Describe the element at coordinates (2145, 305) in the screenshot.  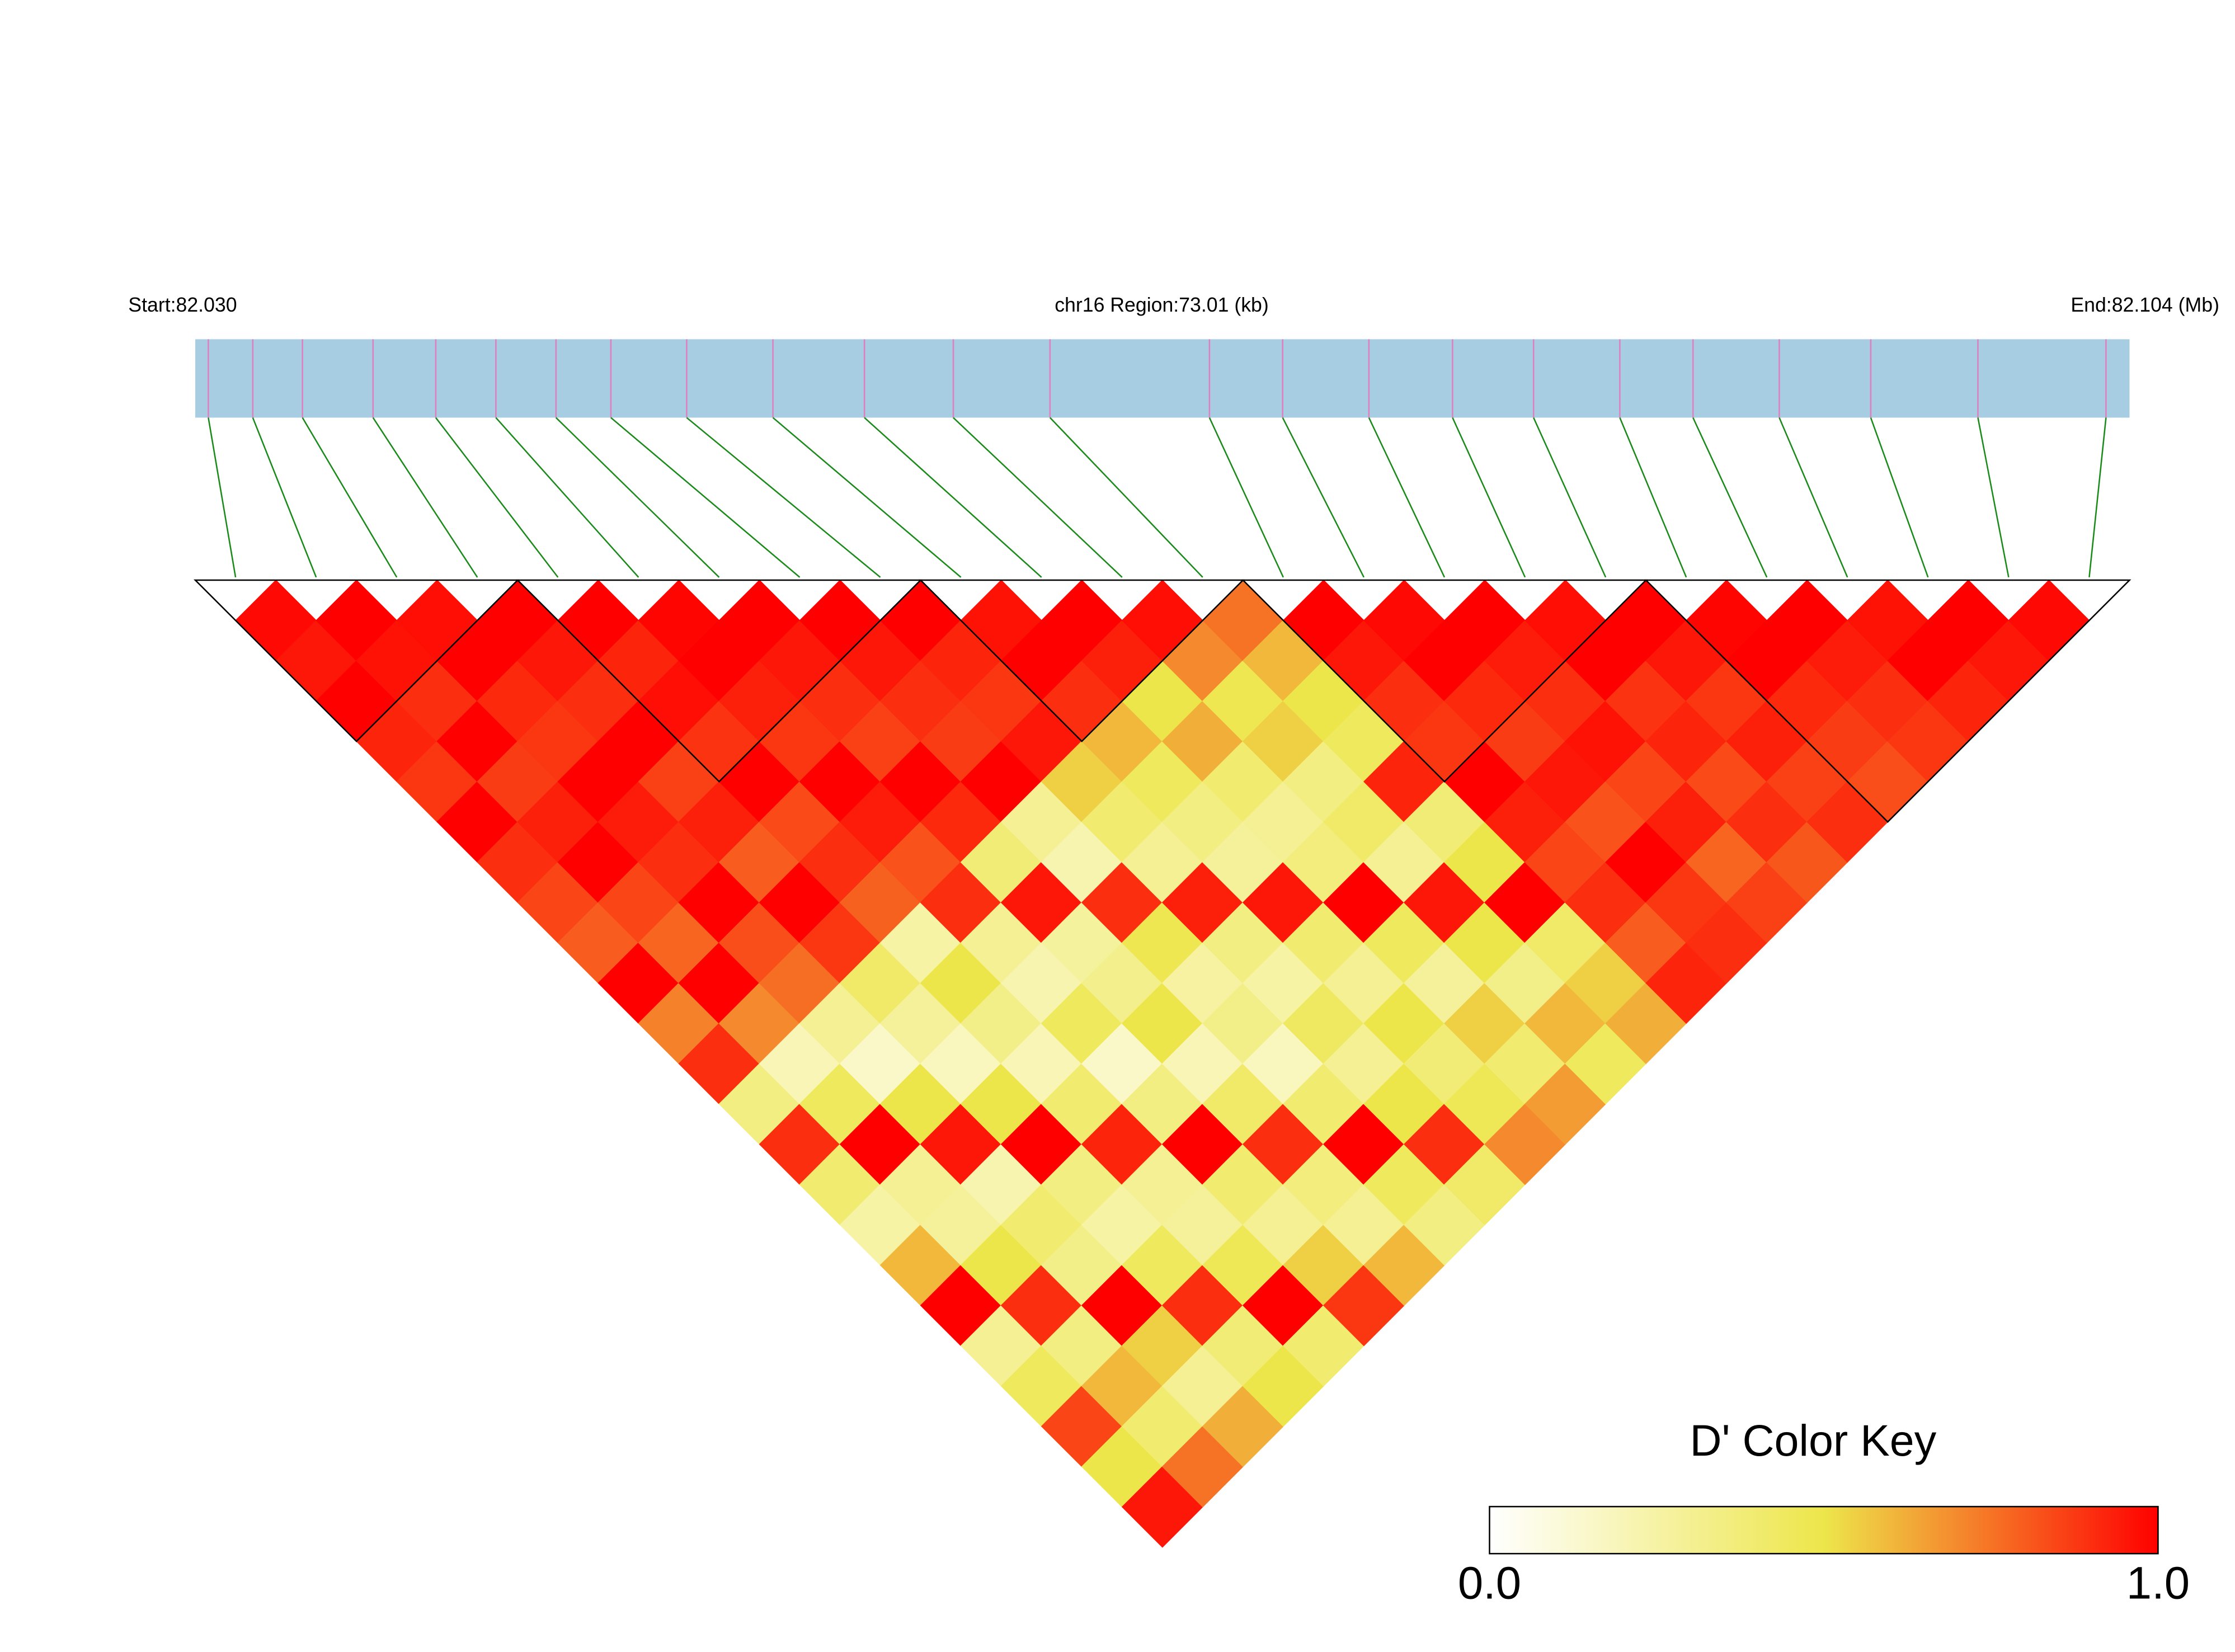
I see `end-label: End:82.104 (Mb)` at that location.